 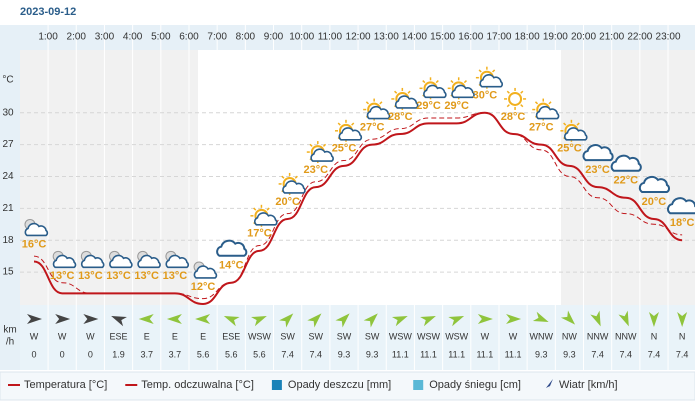 I want to click on x-tick-label: 16:00, so click(x=470, y=37).